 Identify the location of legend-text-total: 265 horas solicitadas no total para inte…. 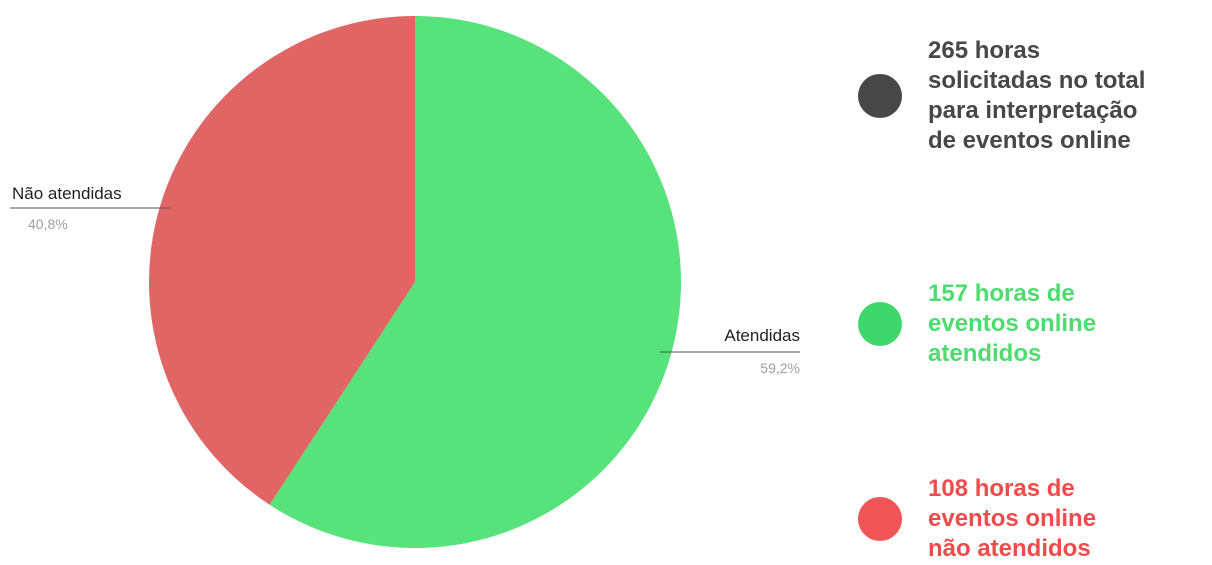
(1037, 95).